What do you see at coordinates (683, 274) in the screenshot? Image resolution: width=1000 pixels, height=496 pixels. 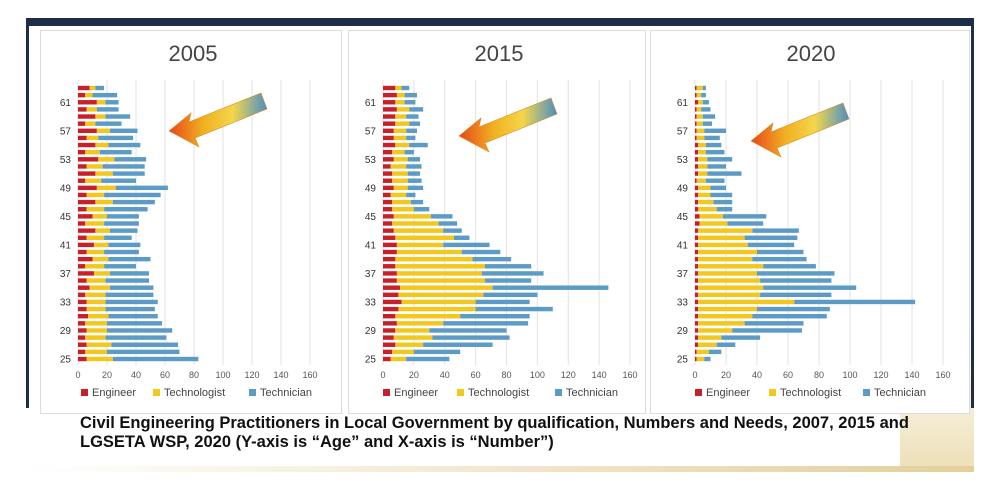 I see `y-tick-label: 37` at bounding box center [683, 274].